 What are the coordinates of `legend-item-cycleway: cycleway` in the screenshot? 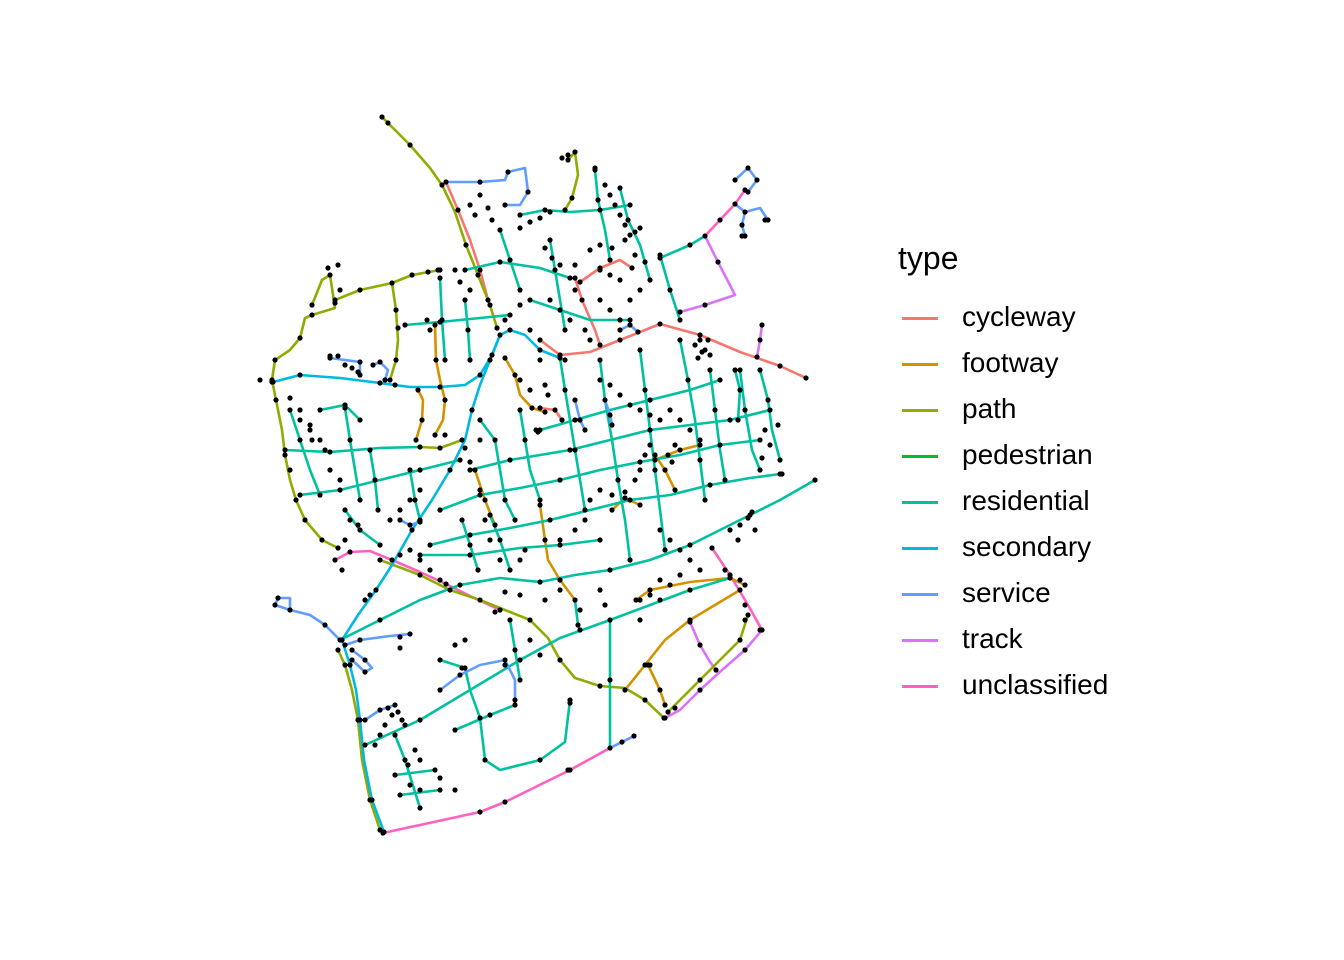 It's located at (987, 318).